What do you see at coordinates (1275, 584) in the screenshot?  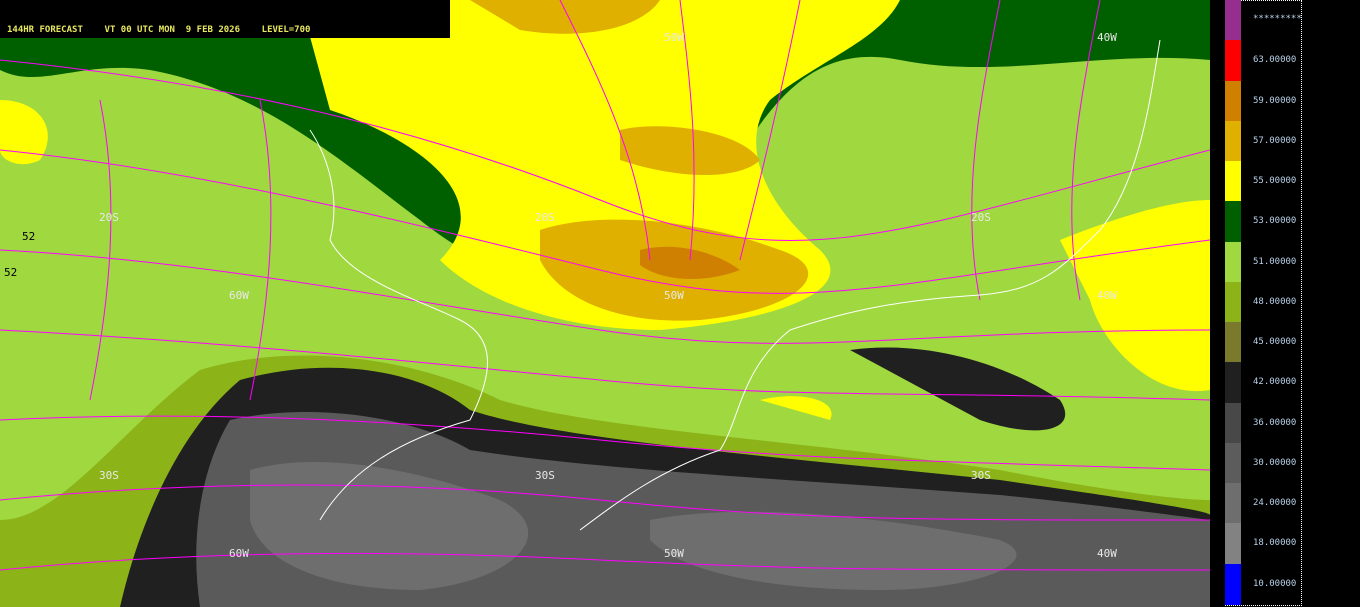 I see `legend-level-label: 10.00000` at bounding box center [1275, 584].